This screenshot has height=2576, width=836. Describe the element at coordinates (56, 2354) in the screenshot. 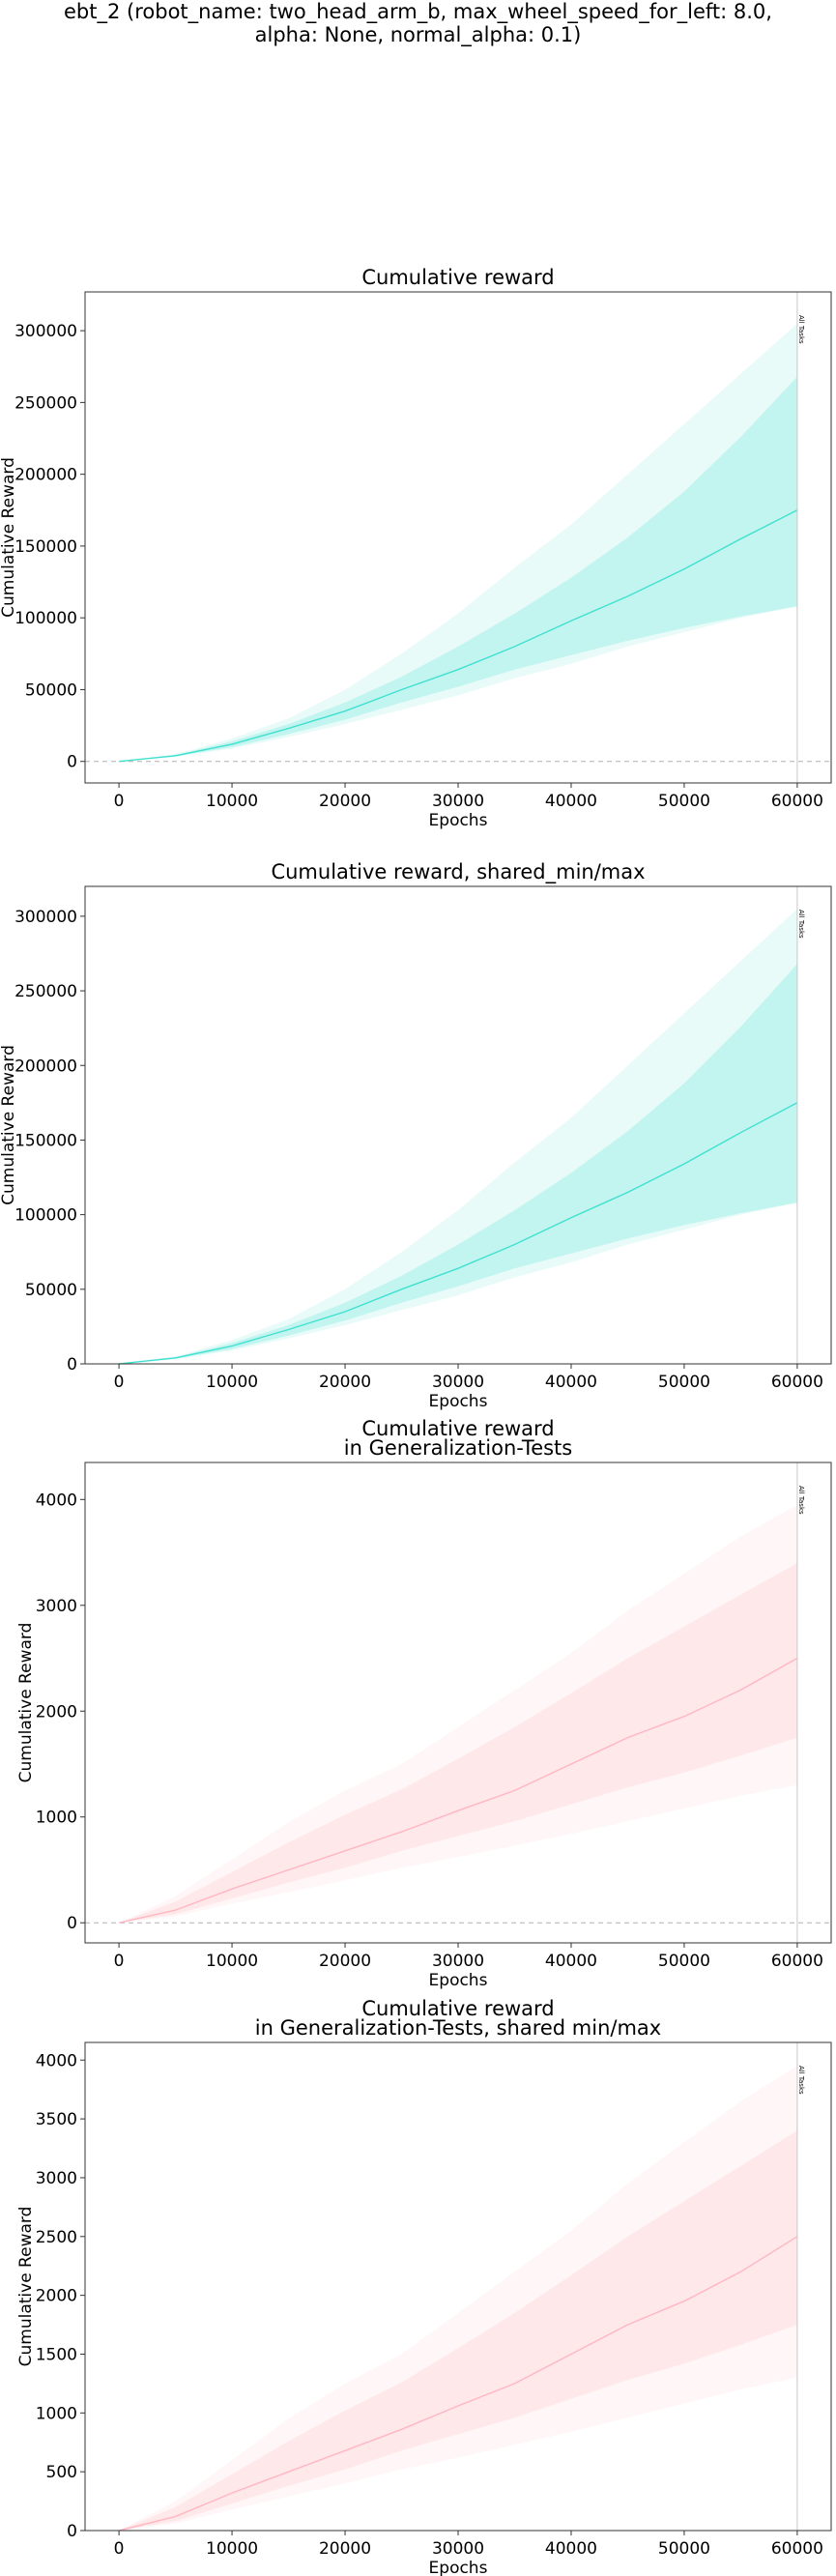

I see `y-tick-label: 1500` at that location.